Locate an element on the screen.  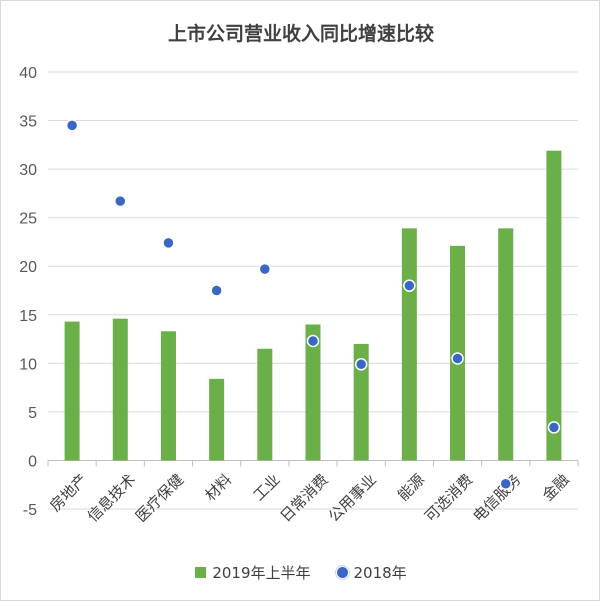
chart-title: 上市公司营业收入同比增速比较 is located at coordinates (300, 34).